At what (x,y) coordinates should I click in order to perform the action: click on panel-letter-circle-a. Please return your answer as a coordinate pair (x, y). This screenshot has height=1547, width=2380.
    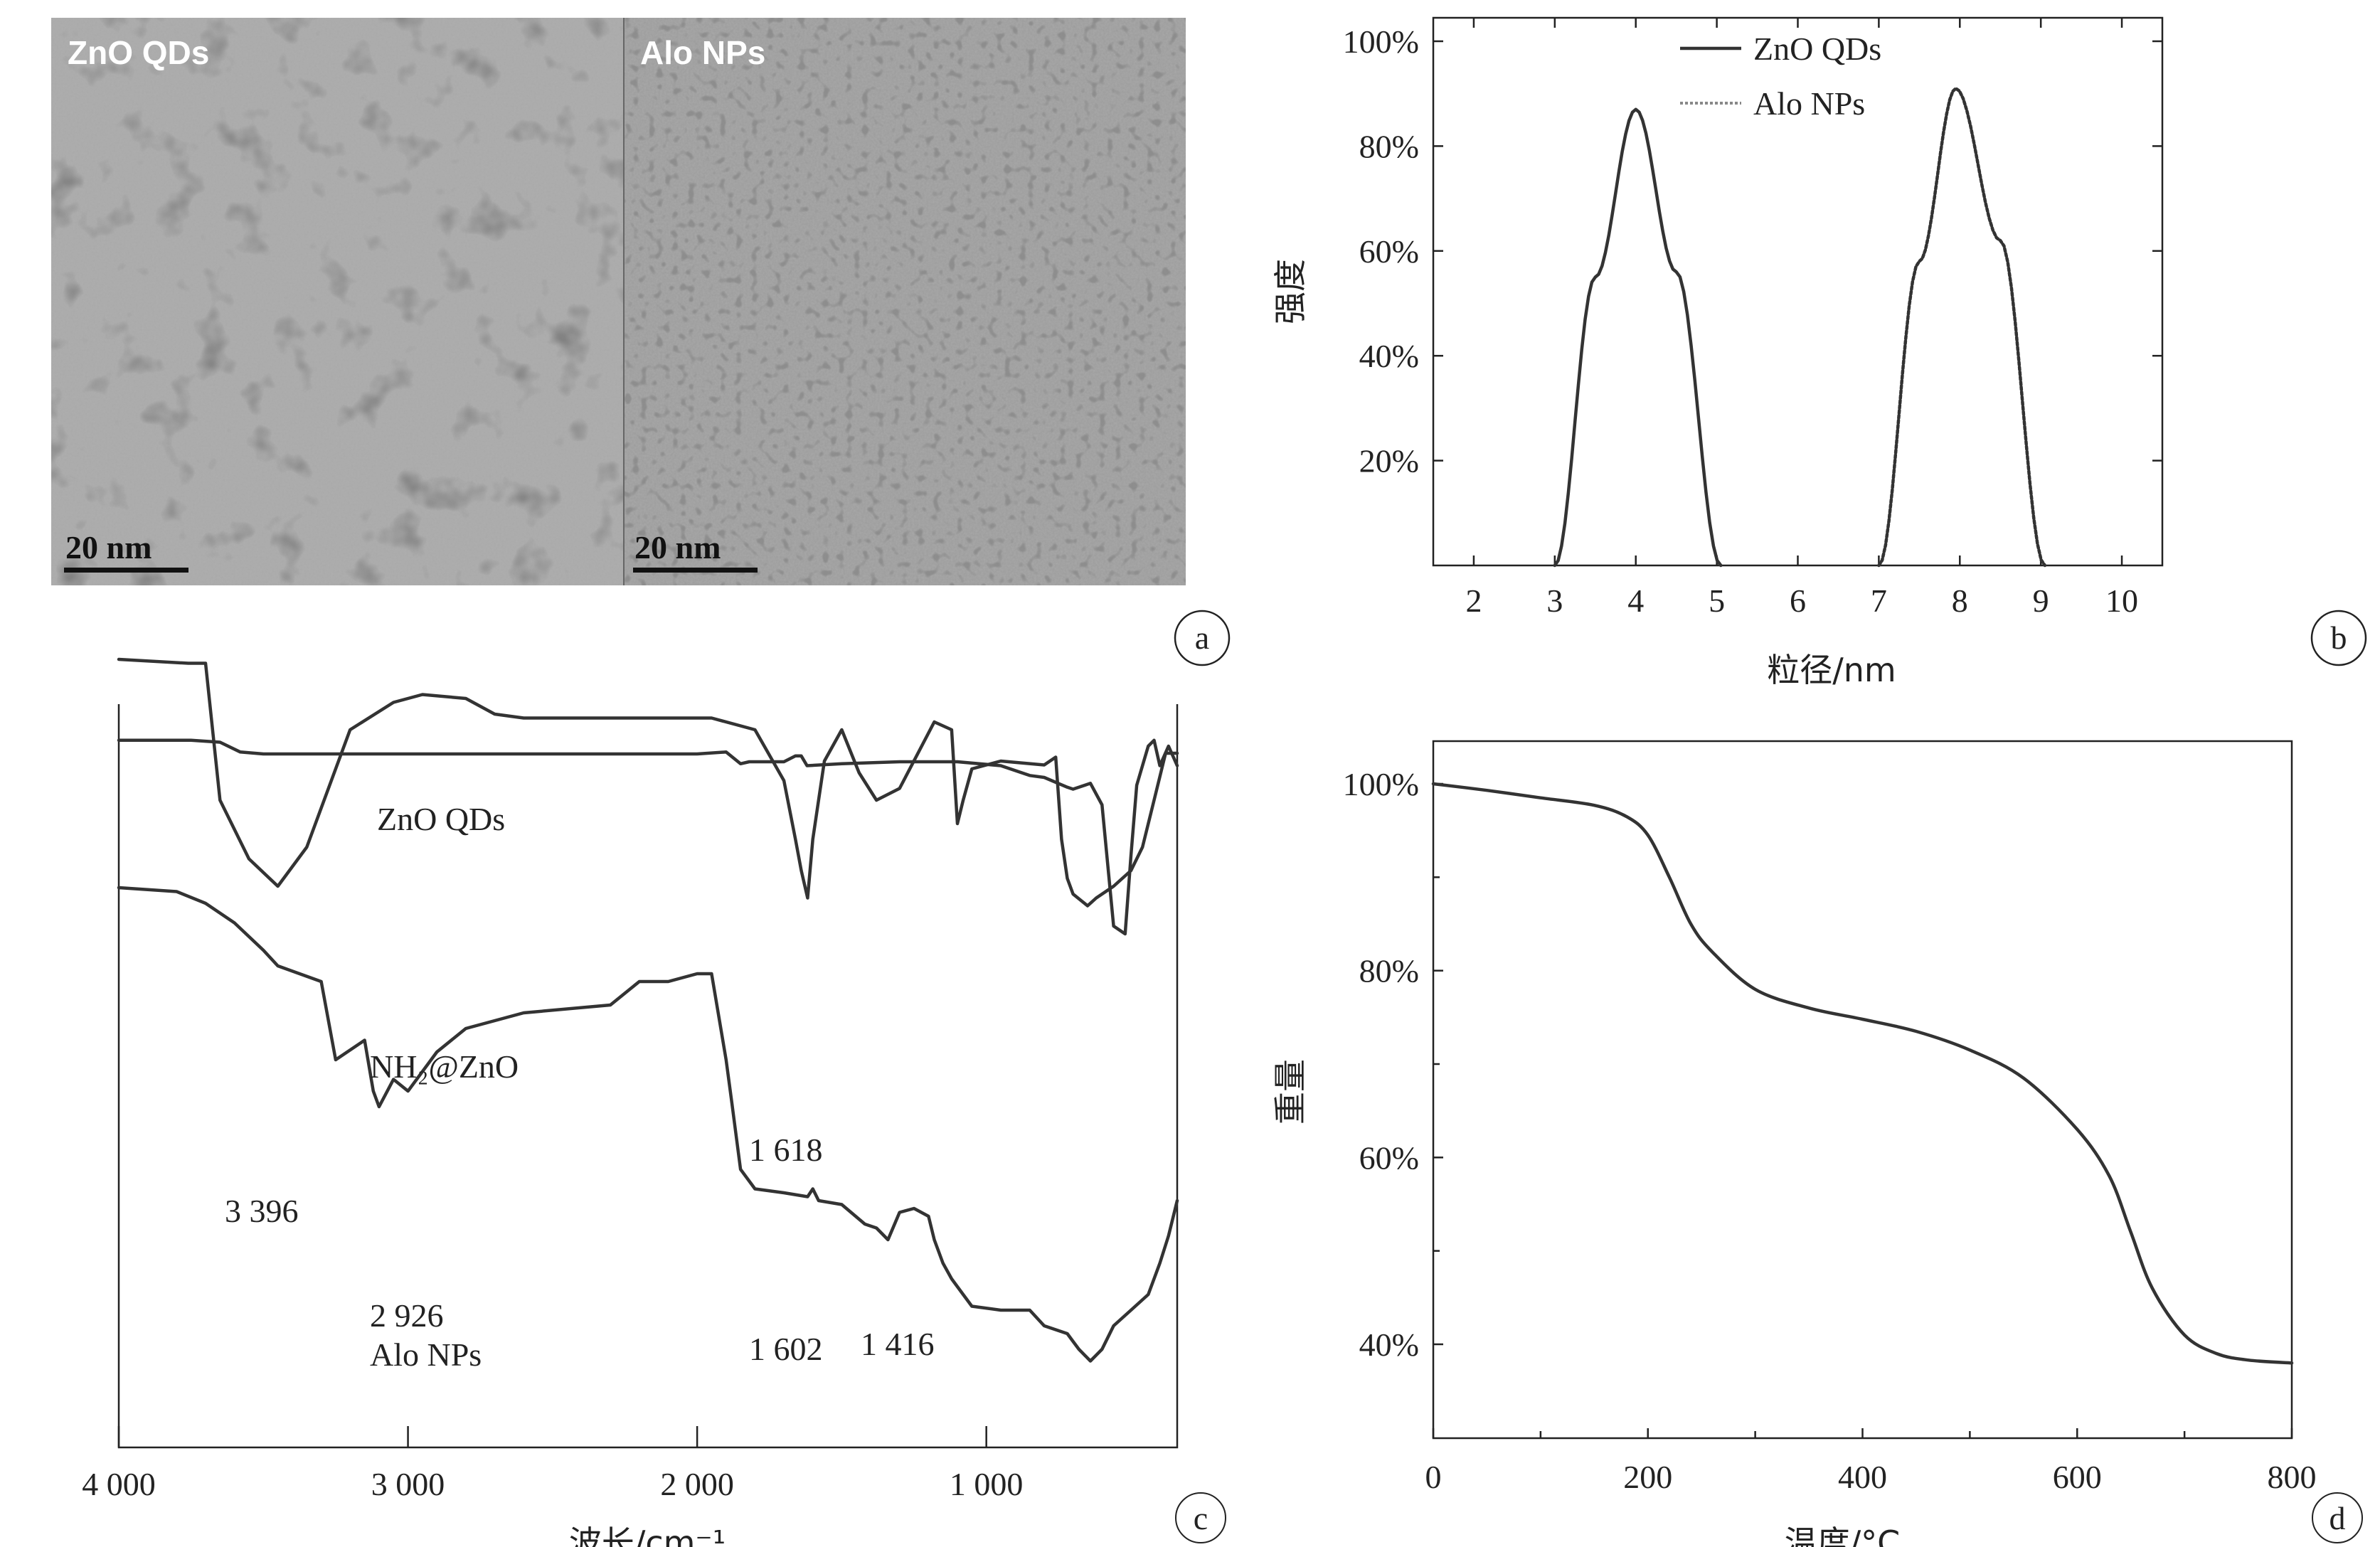
    Looking at the image, I should click on (1202, 638).